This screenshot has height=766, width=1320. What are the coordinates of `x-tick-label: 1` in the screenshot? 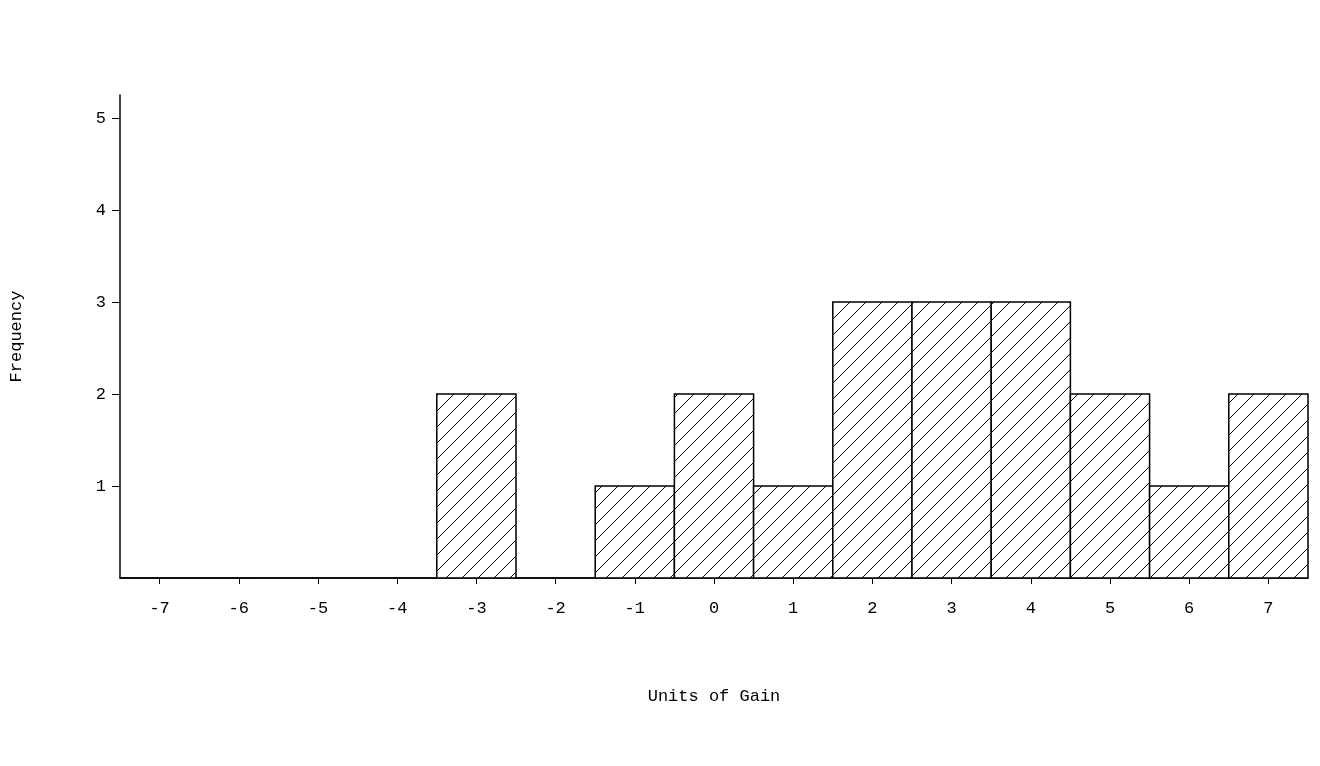 It's located at (793, 608).